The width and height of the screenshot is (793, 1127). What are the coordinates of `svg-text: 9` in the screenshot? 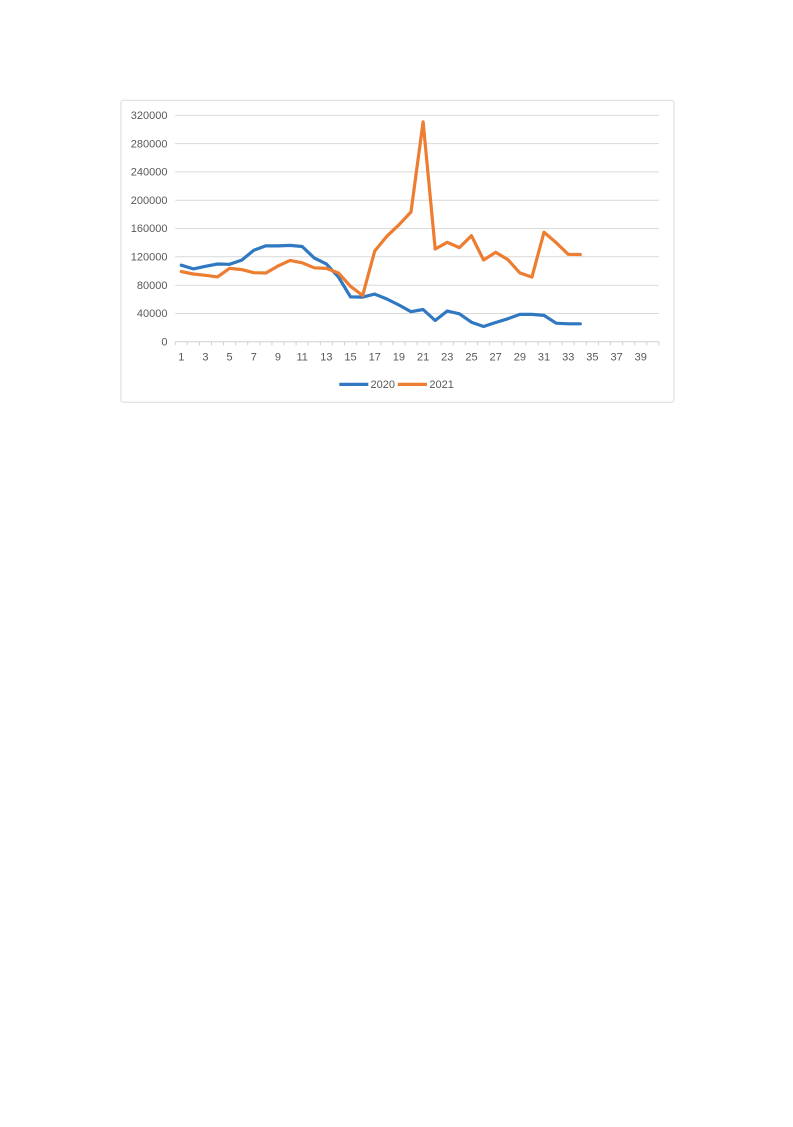 It's located at (278, 358).